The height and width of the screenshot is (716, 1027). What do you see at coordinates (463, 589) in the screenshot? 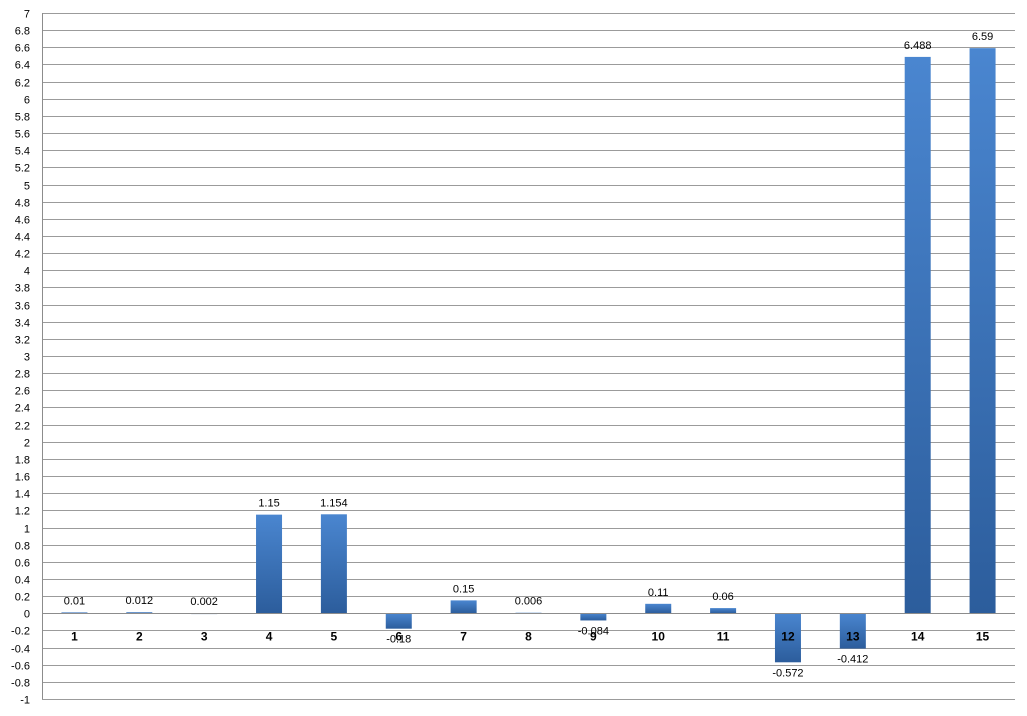
I see `data-label: 0.15` at bounding box center [463, 589].